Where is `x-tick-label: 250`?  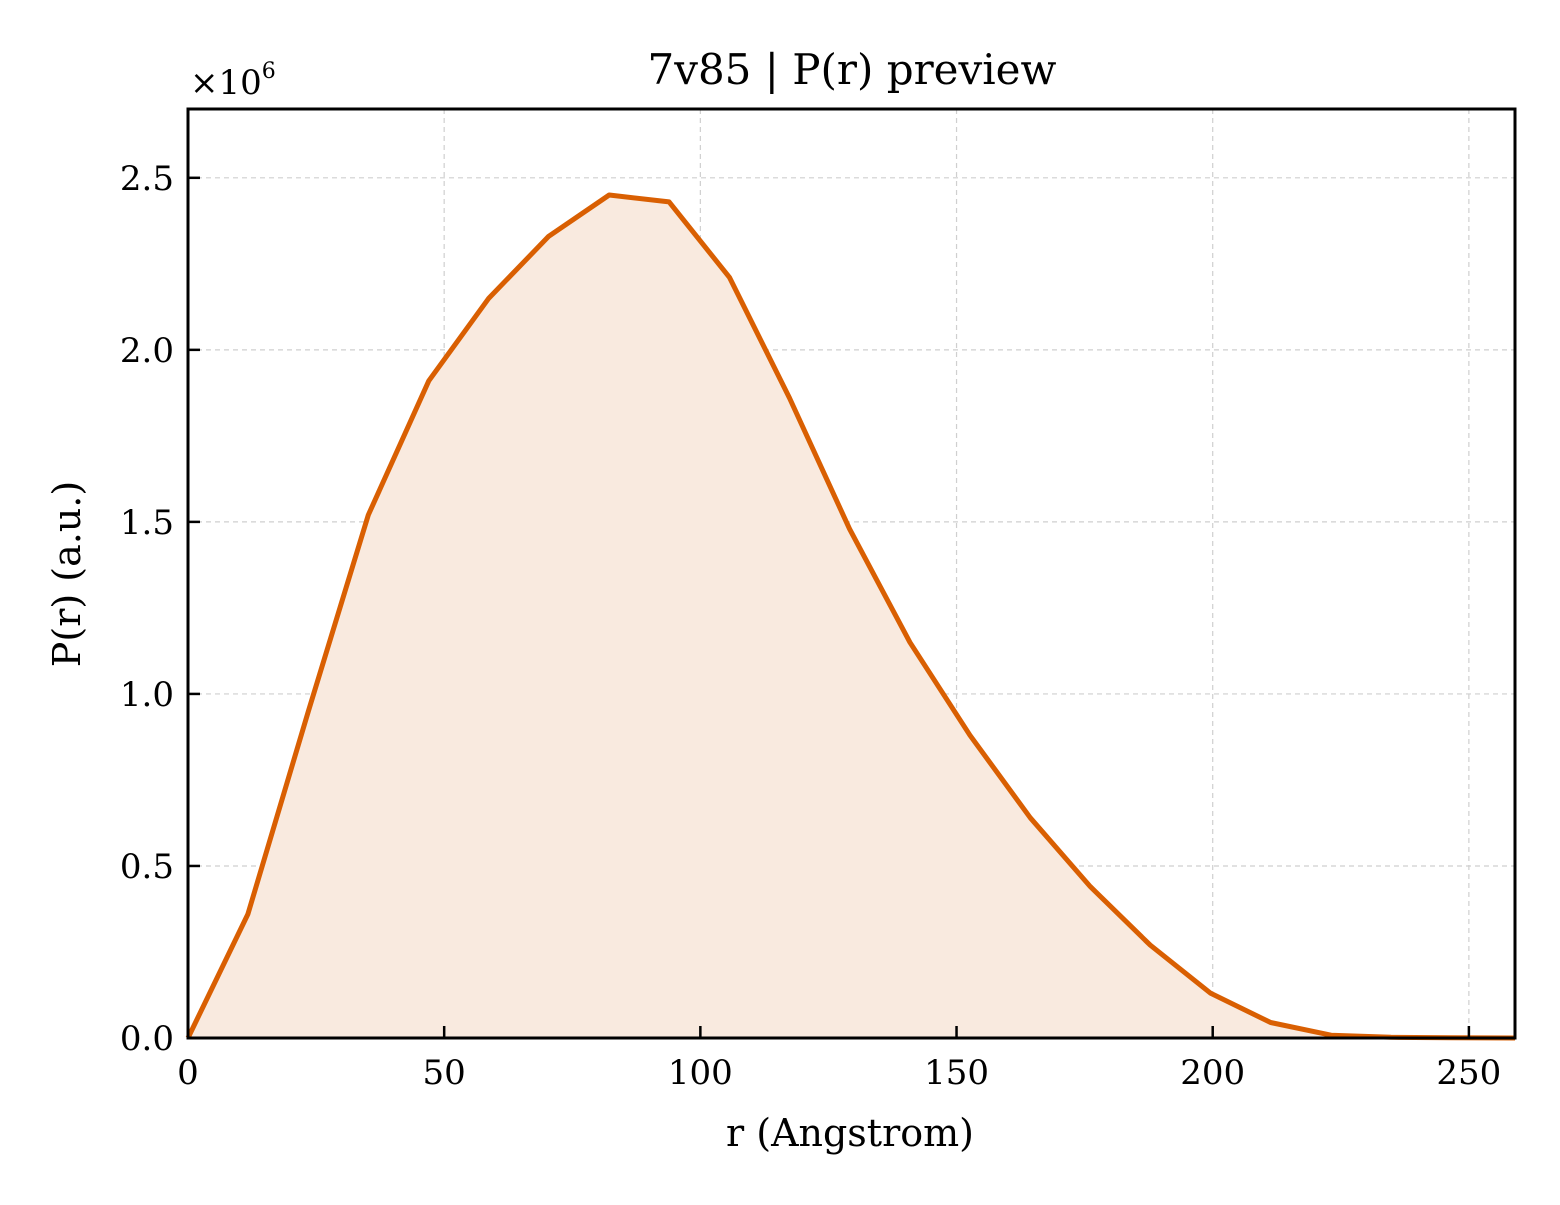
x-tick-label: 250 is located at coordinates (1468, 1073).